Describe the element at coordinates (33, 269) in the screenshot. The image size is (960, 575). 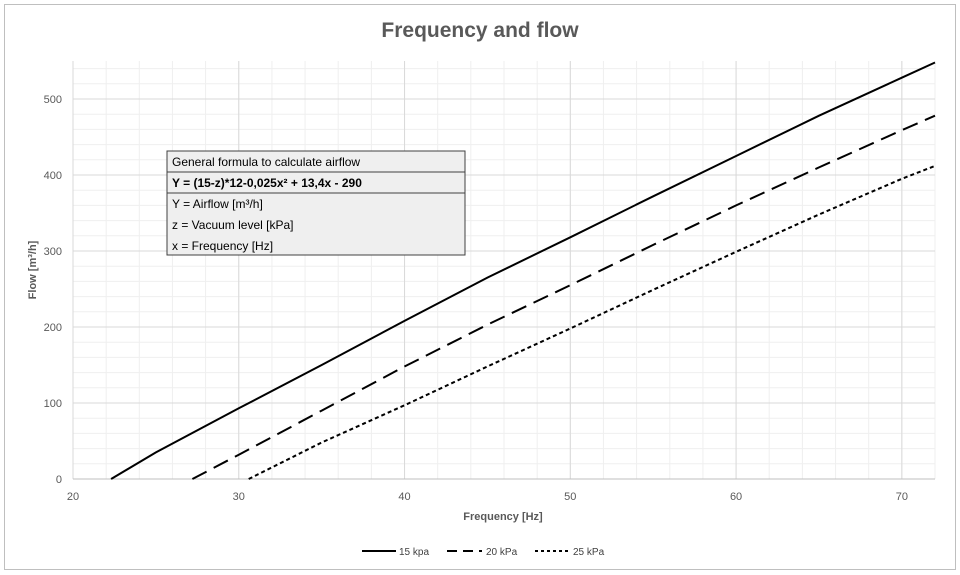
I see `y-axis-label: Flow [m³/h]` at that location.